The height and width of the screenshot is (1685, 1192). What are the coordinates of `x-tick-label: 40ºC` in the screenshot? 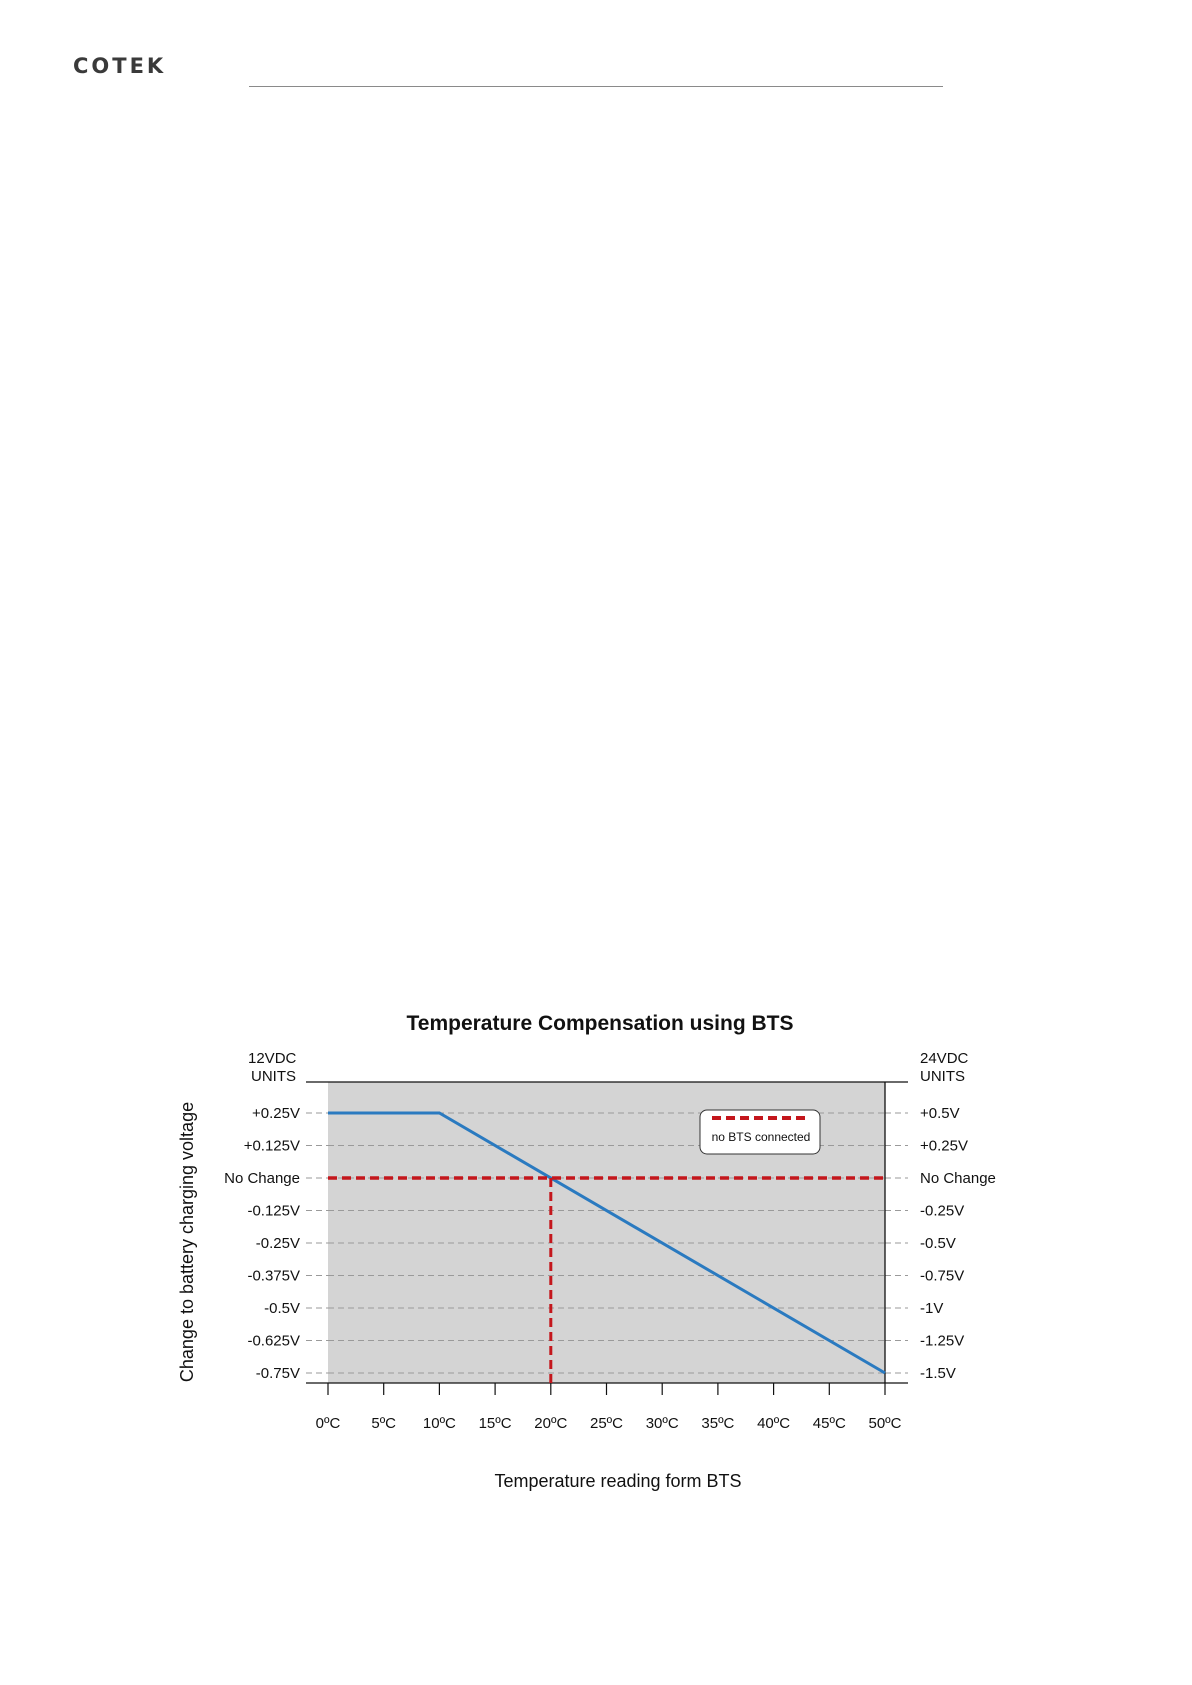 It's located at (773, 1423).